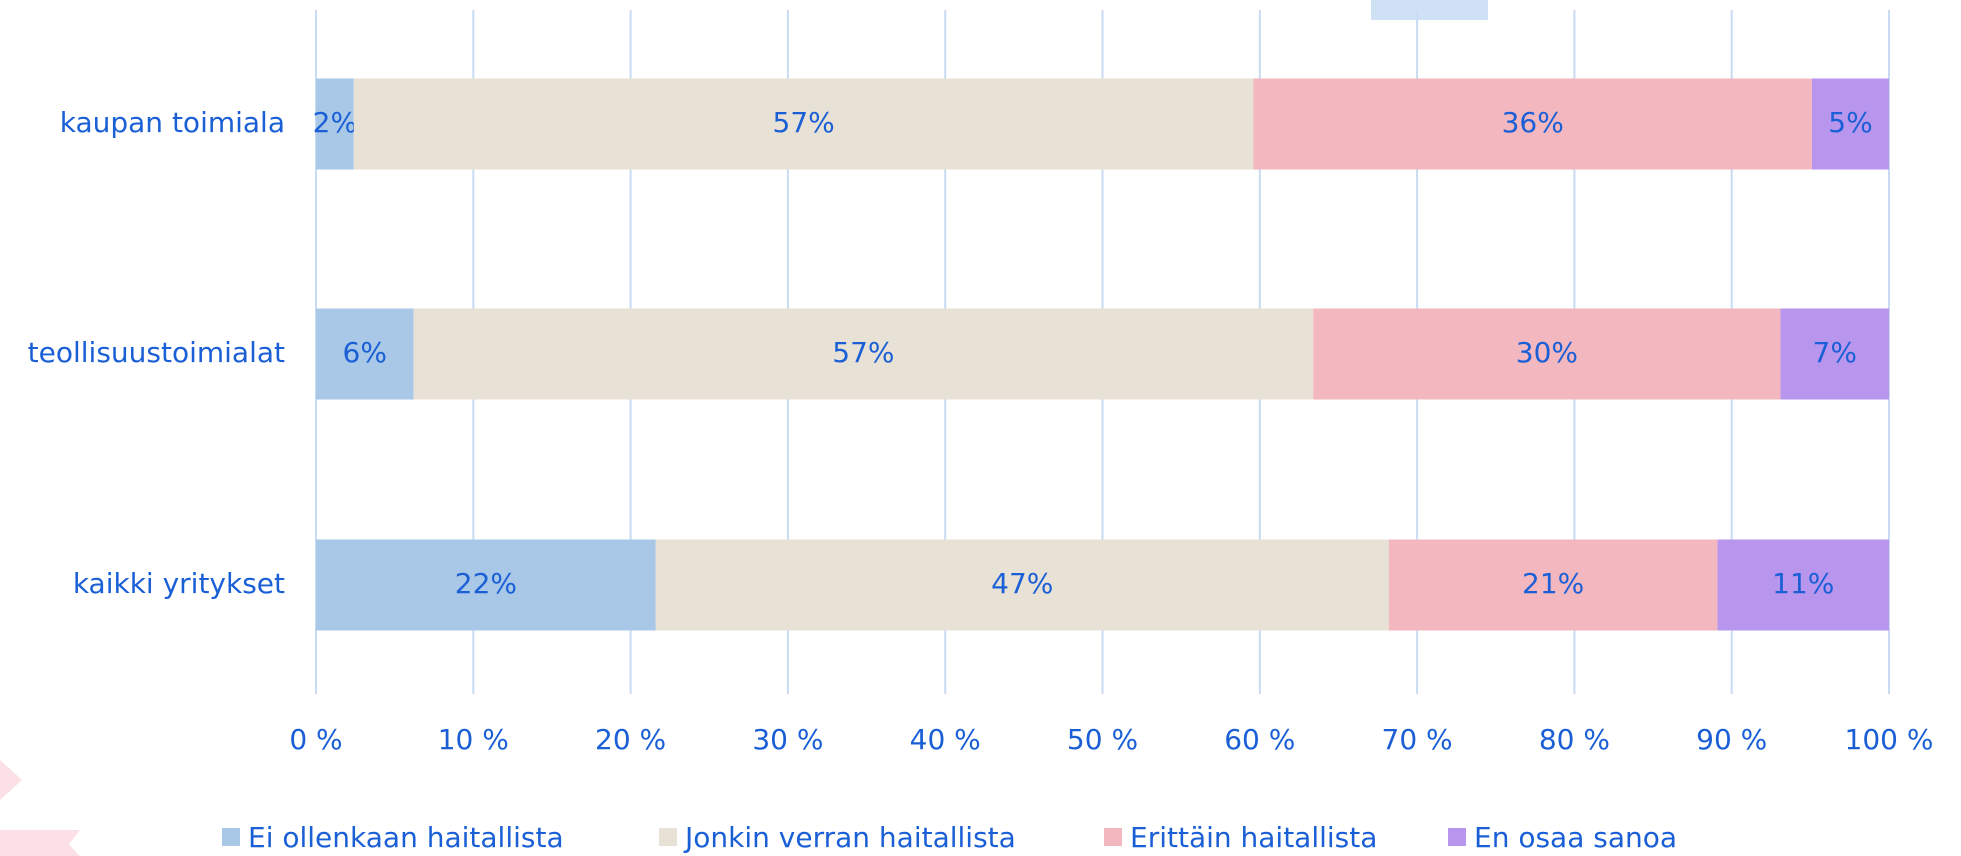 The height and width of the screenshot is (856, 1961). What do you see at coordinates (406, 837) in the screenshot?
I see `legend-label: Ei ollenkaan haitallista` at bounding box center [406, 837].